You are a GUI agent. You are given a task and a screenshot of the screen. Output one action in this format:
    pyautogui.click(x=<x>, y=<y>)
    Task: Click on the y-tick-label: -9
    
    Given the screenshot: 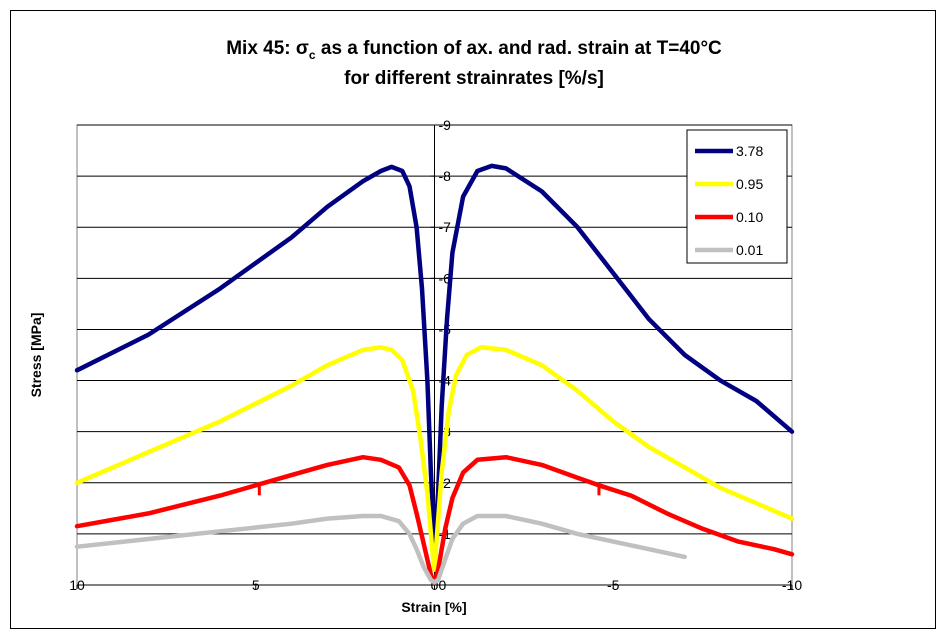 What is the action you would take?
    pyautogui.click(x=445, y=125)
    